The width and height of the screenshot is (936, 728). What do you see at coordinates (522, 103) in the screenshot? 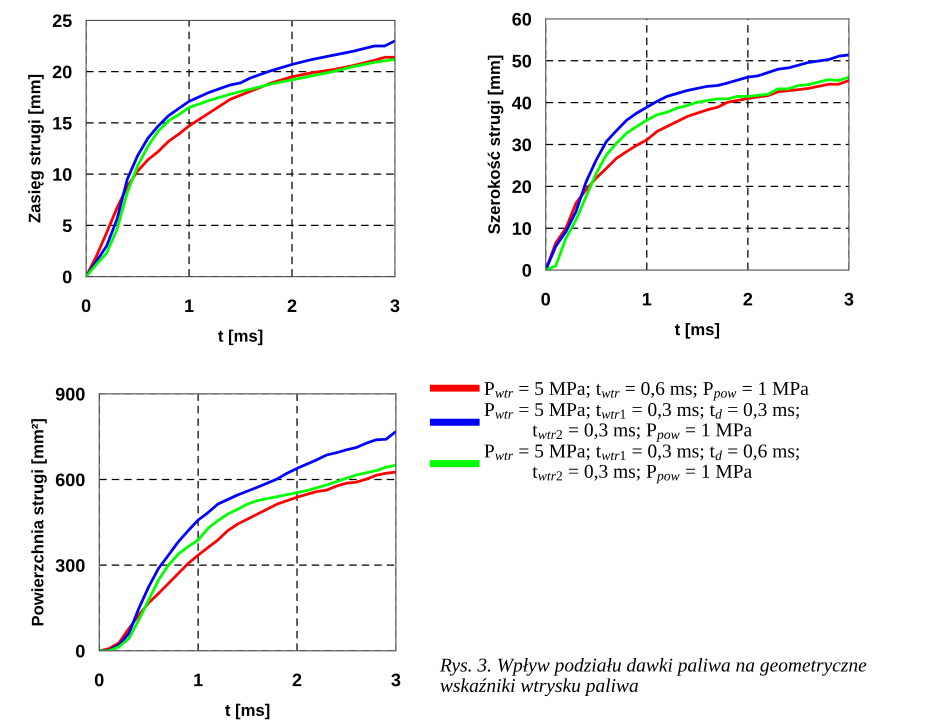
I see `y-tick-label: 40` at bounding box center [522, 103].